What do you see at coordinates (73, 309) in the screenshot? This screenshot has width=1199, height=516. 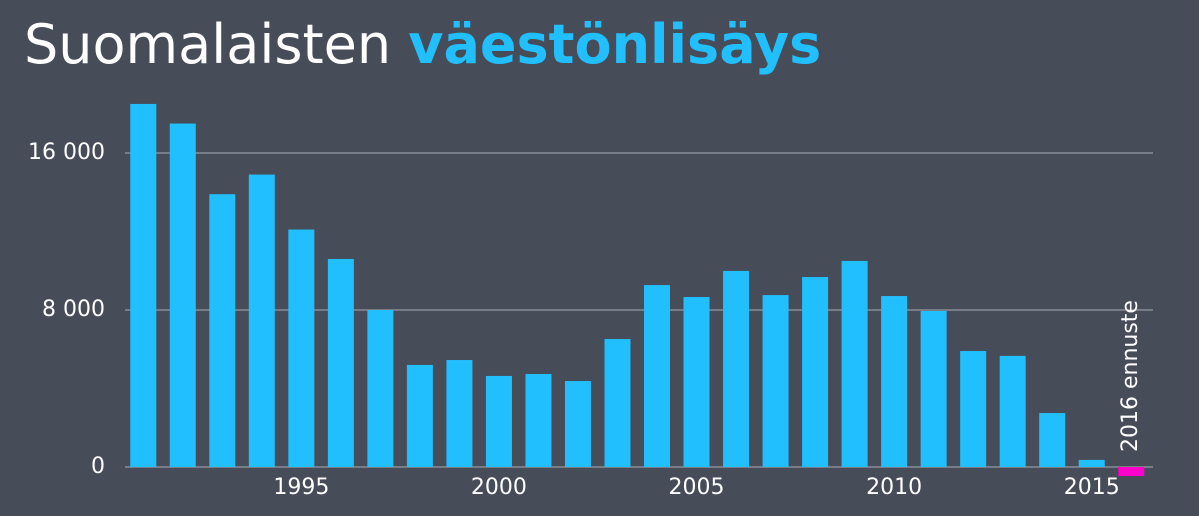 I see `y-tick-label: 8 000` at bounding box center [73, 309].